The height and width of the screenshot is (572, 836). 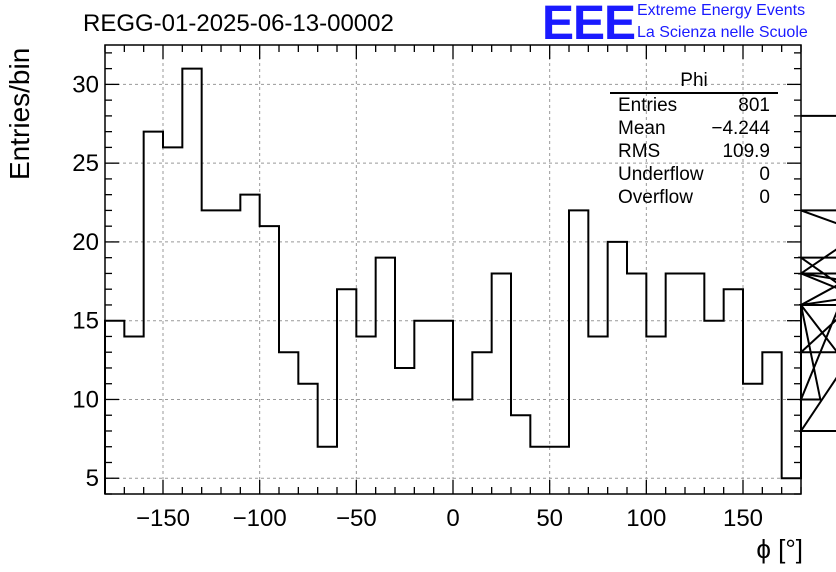 What do you see at coordinates (356, 518) in the screenshot?
I see `x-tick-label: −50` at bounding box center [356, 518].